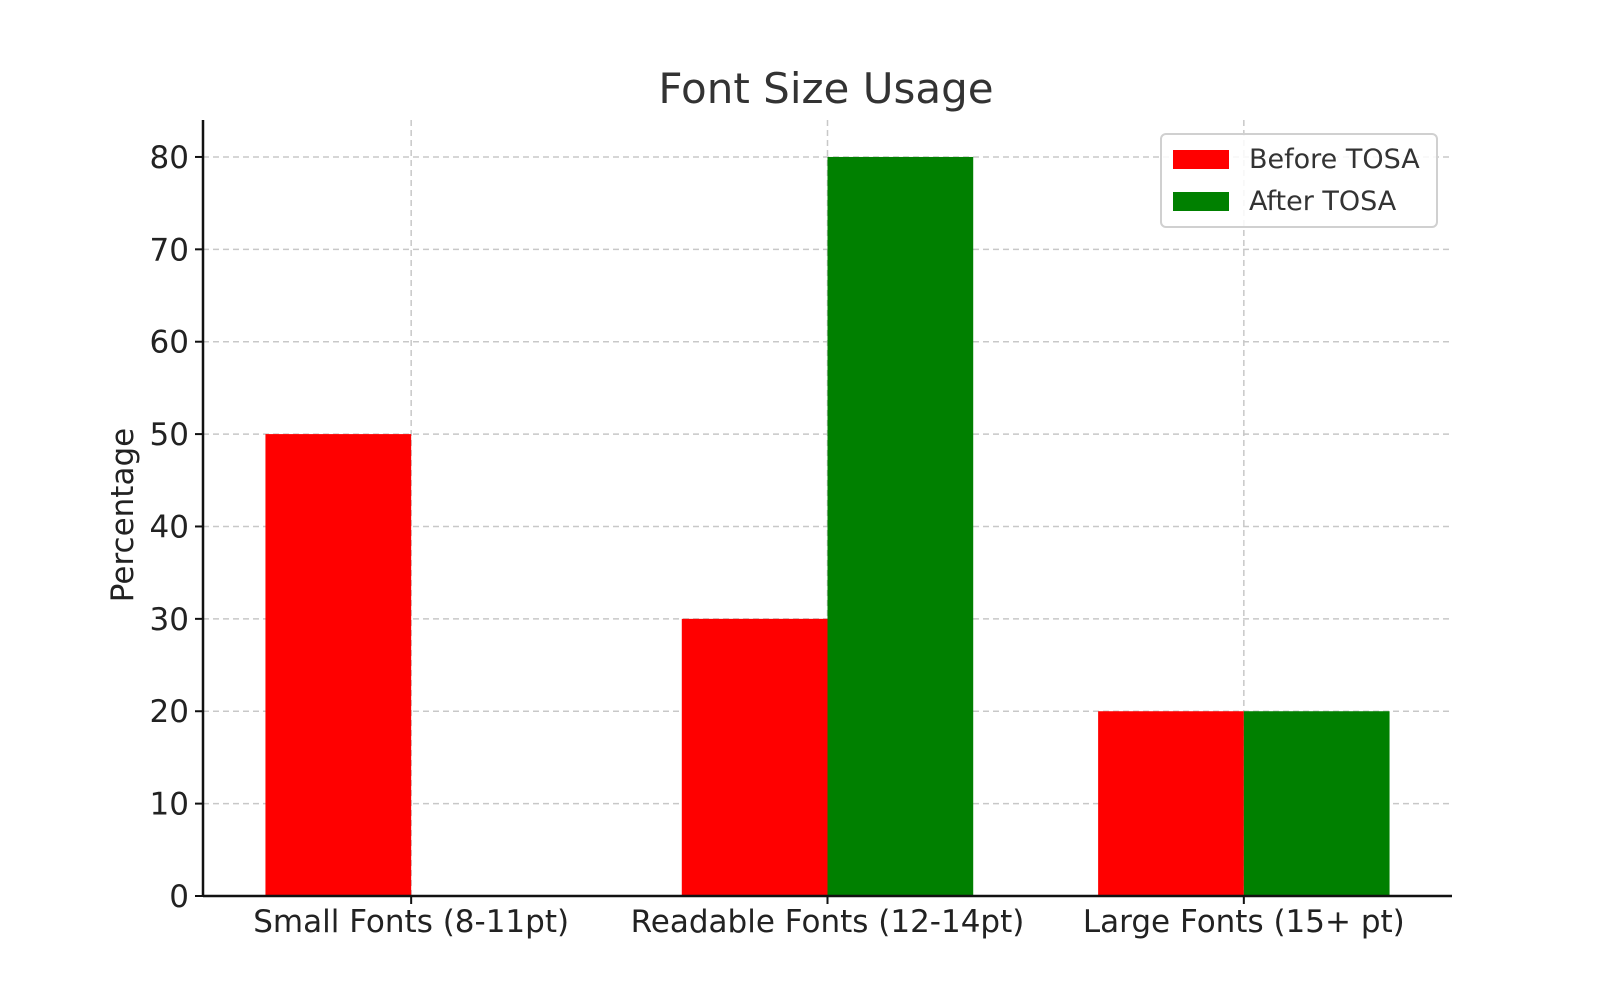 Image resolution: width=1600 pixels, height=1000 pixels. I want to click on y-tick-label: 10, so click(169, 805).